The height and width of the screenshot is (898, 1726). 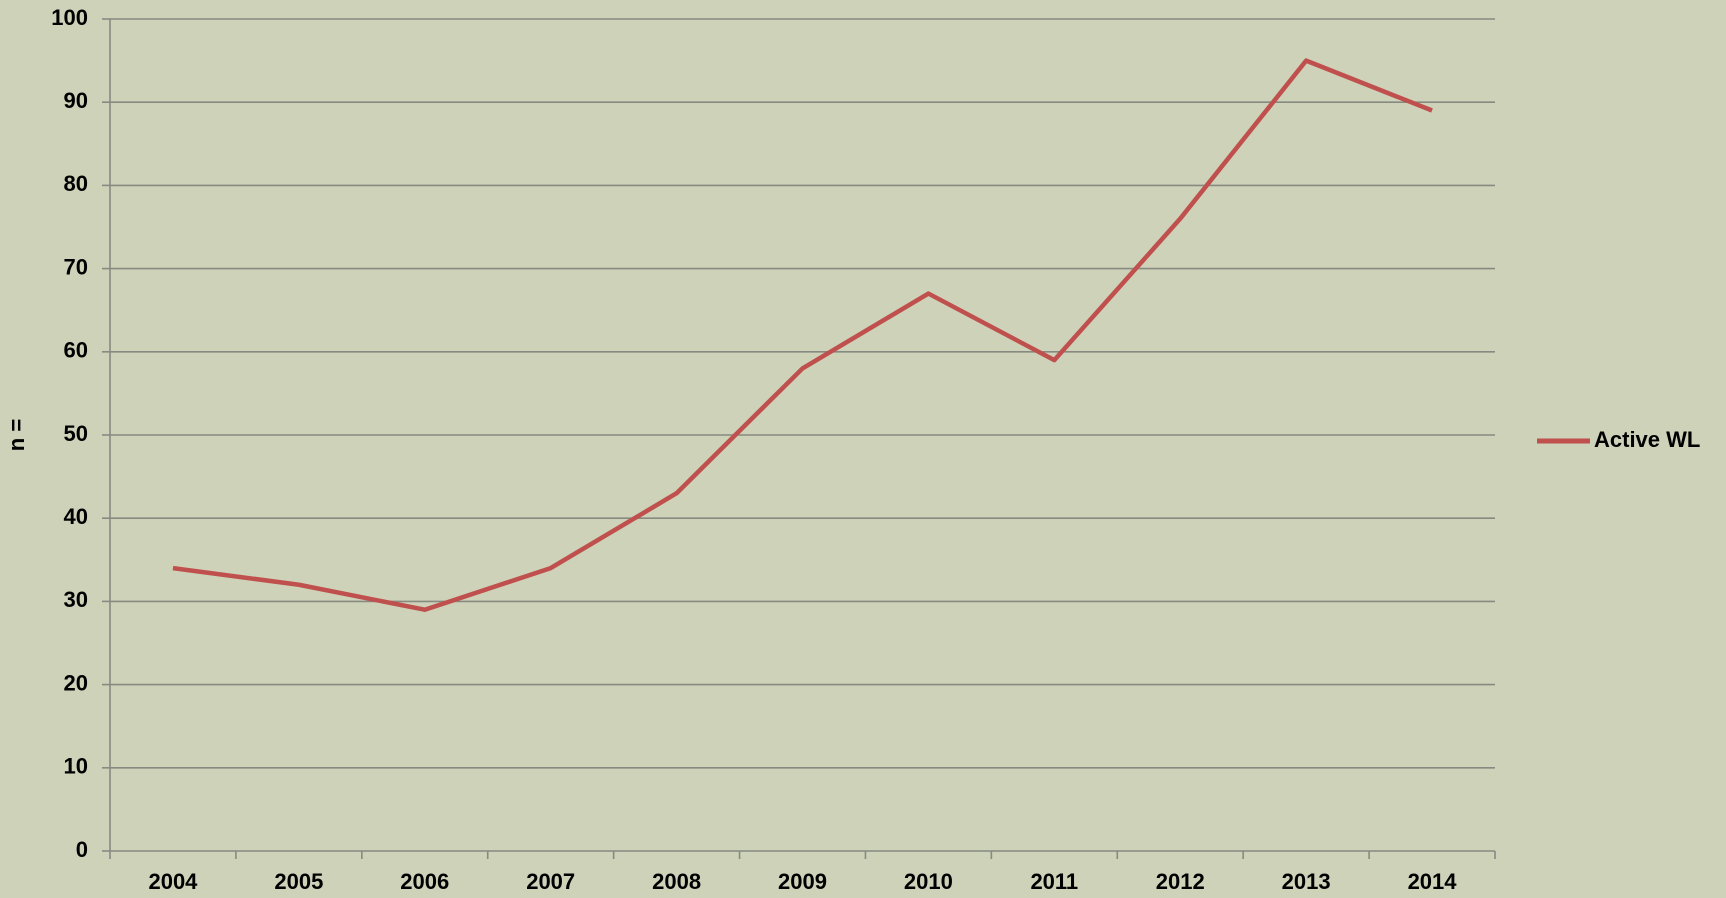 I want to click on y-tick-label: 80, so click(x=76, y=183).